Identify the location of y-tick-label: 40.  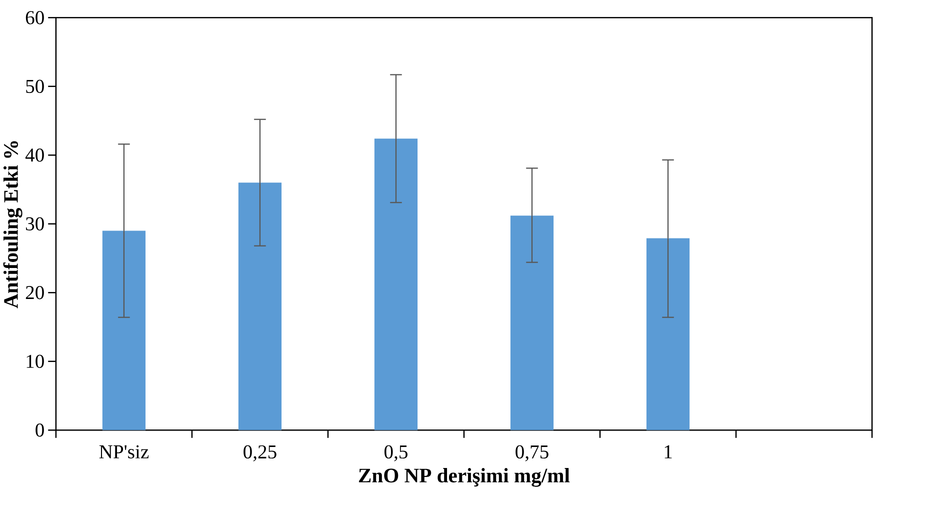
(34, 155).